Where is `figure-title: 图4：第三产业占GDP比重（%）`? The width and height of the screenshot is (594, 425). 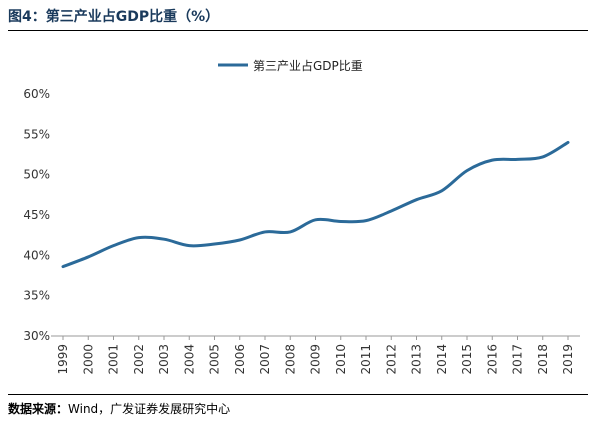 figure-title: 图4：第三产业占GDP比重（%） is located at coordinates (114, 17).